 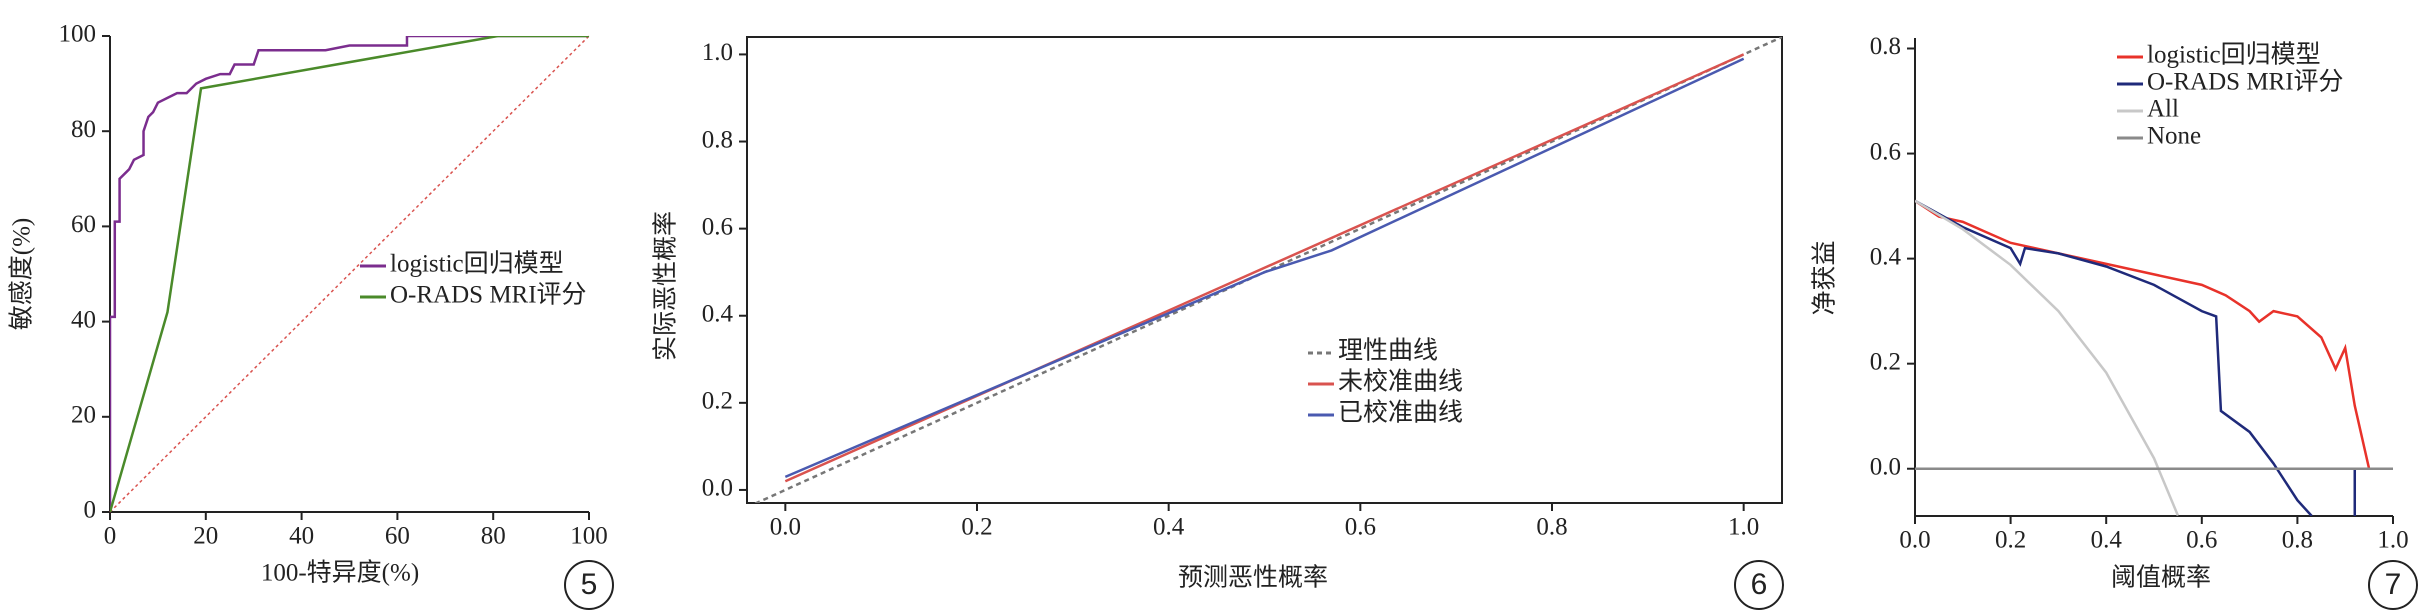 What do you see at coordinates (110, 536) in the screenshot?
I see `x-tick-label: 0` at bounding box center [110, 536].